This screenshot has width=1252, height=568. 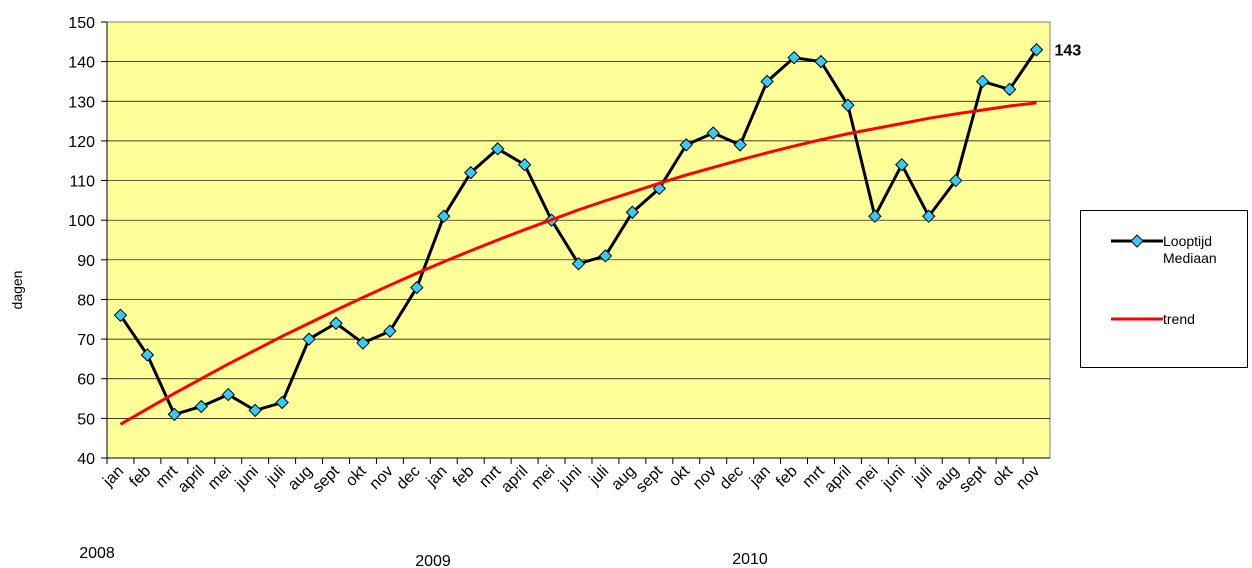 What do you see at coordinates (81, 142) in the screenshot?
I see `y-tick-label: 120` at bounding box center [81, 142].